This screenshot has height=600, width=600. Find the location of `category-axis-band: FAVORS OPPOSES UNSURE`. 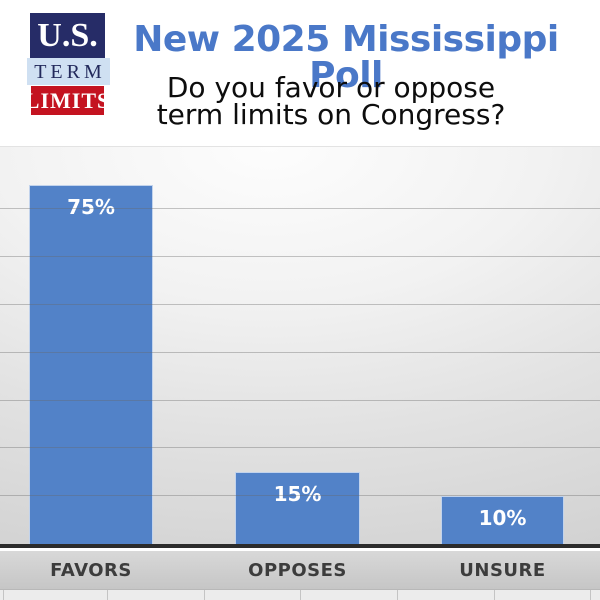

category-axis-band: FAVORS OPPOSES UNSURE is located at coordinates (300, 570).